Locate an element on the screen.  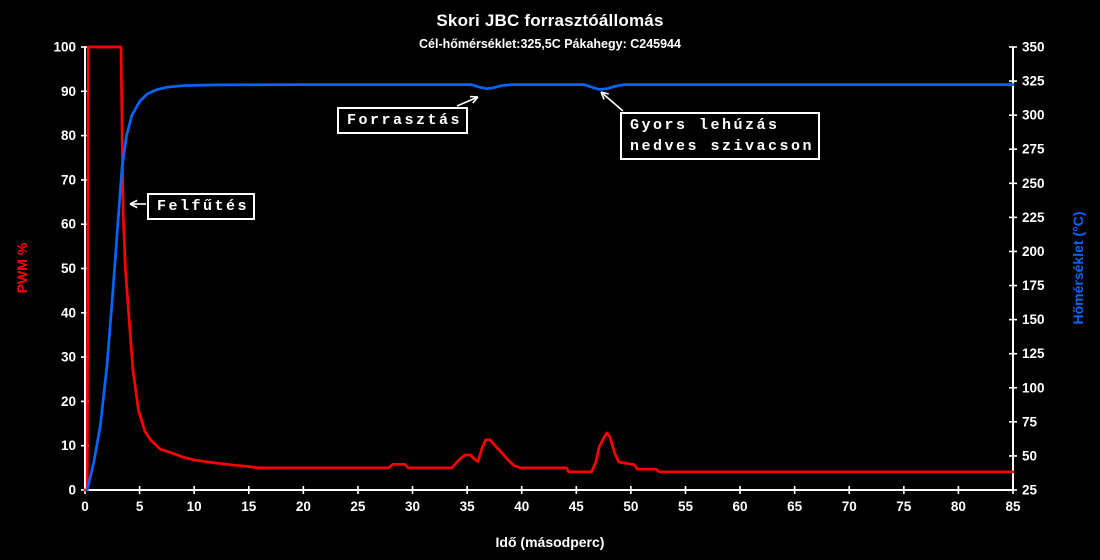
x-tick-label: 25 is located at coordinates (358, 506).